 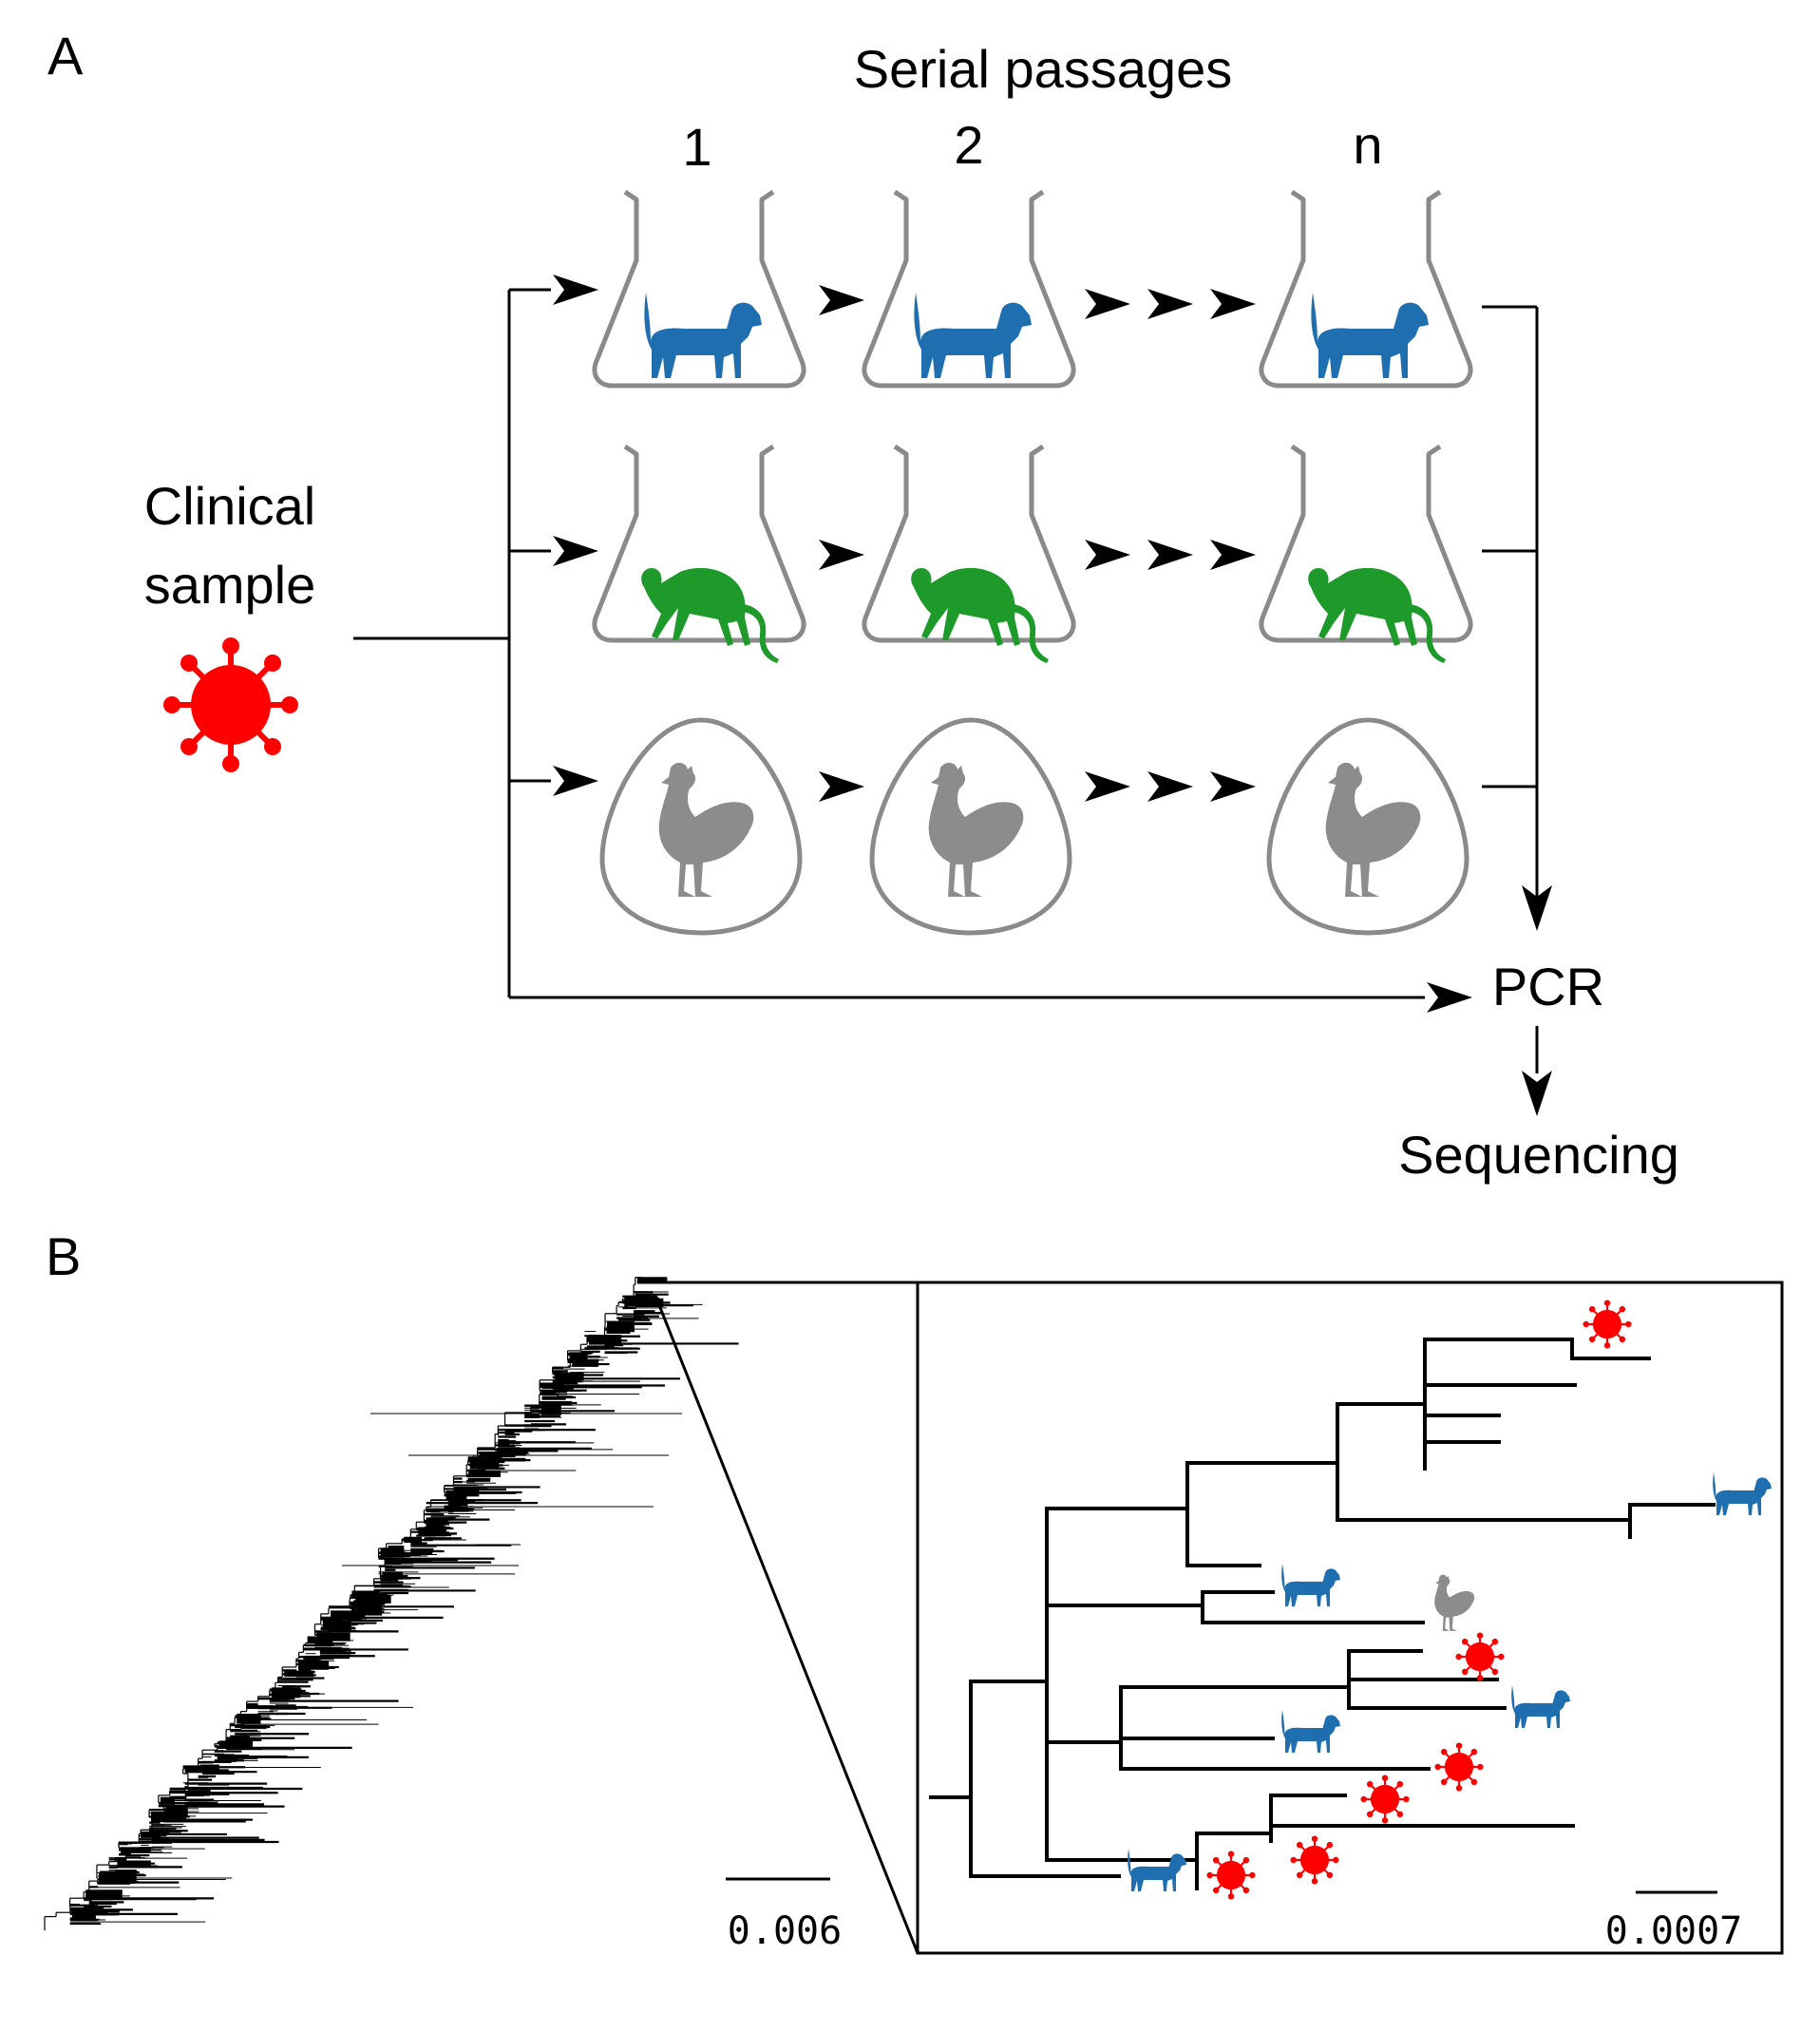 What do you see at coordinates (1538, 1155) in the screenshot?
I see `sequencing-label: Sequencing` at bounding box center [1538, 1155].